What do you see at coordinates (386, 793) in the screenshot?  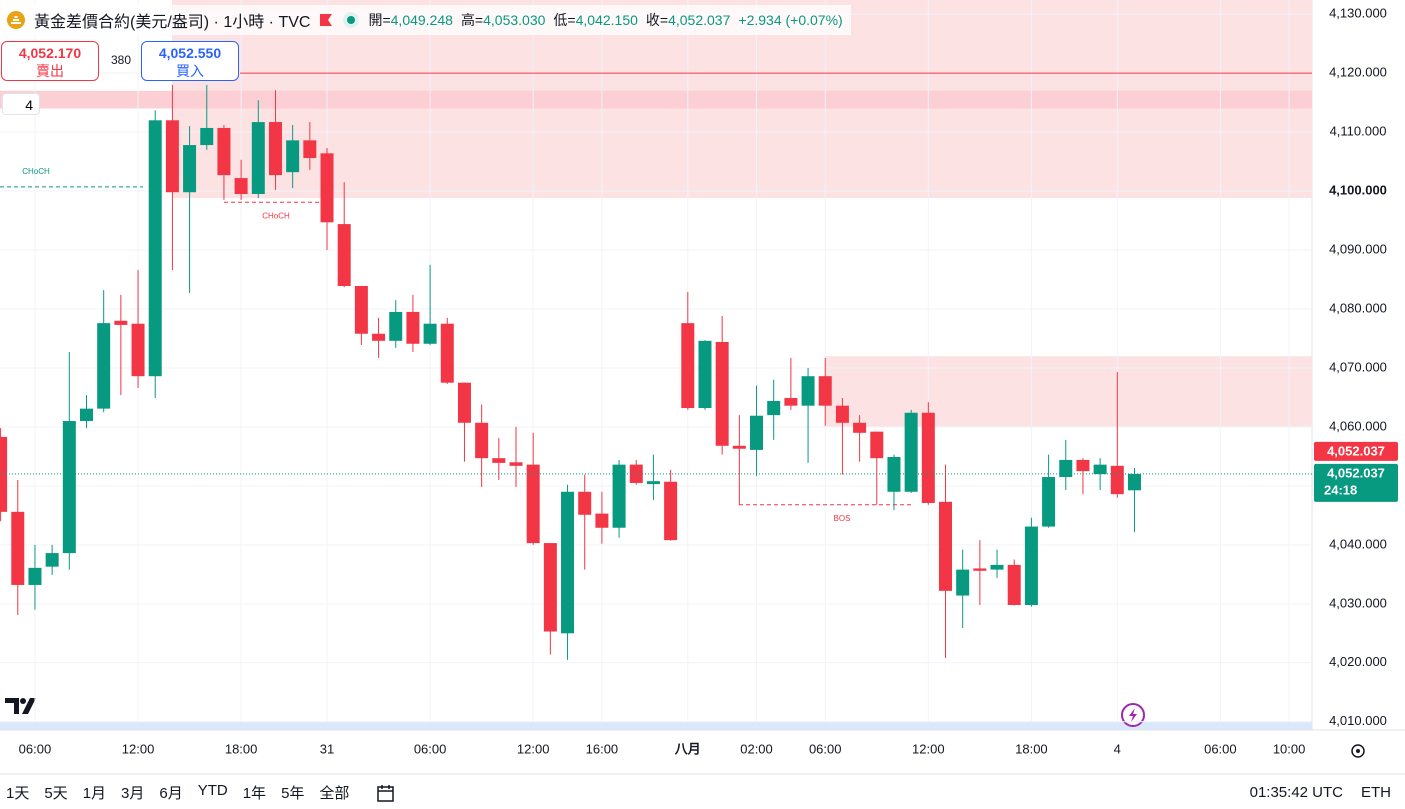 I see `calendar-icon` at bounding box center [386, 793].